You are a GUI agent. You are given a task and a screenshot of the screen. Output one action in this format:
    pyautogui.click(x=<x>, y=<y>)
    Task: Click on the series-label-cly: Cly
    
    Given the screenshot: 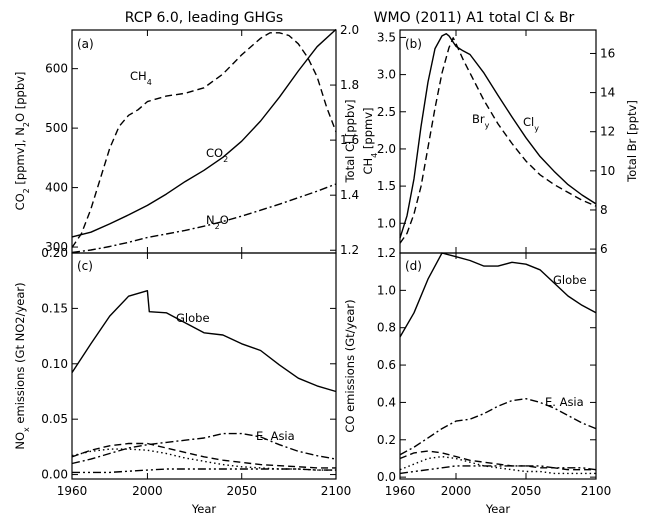 What is the action you would take?
    pyautogui.click(x=531, y=124)
    